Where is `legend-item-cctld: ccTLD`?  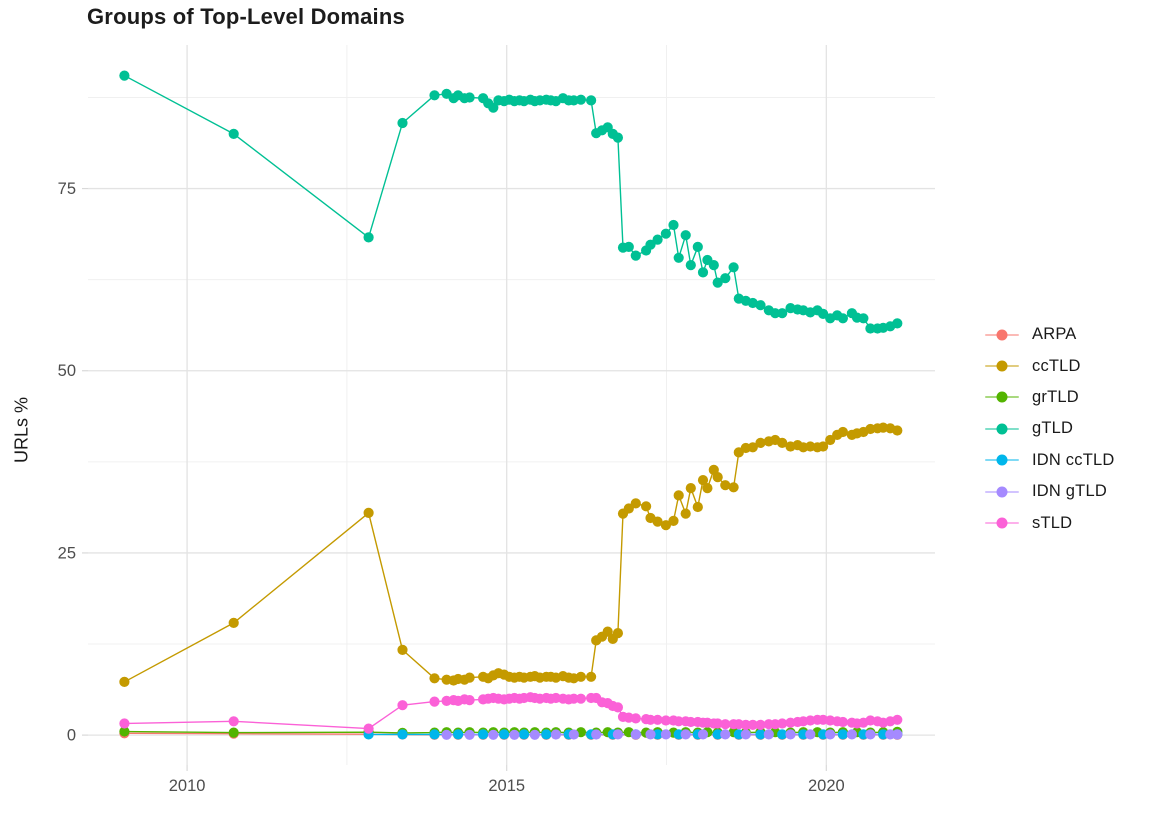 legend-item-cctld: ccTLD is located at coordinates (1049, 365).